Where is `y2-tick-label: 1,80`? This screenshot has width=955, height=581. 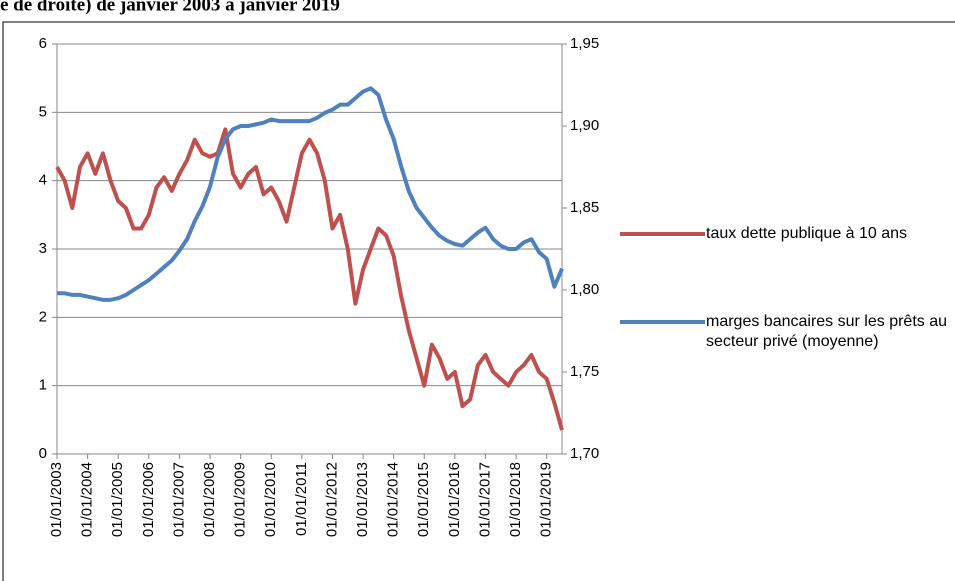
y2-tick-label: 1,80 is located at coordinates (584, 289).